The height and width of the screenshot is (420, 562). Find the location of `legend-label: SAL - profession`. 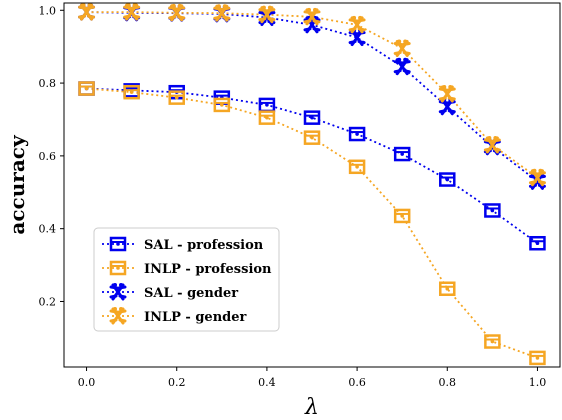

legend-label: SAL - profession is located at coordinates (204, 245).